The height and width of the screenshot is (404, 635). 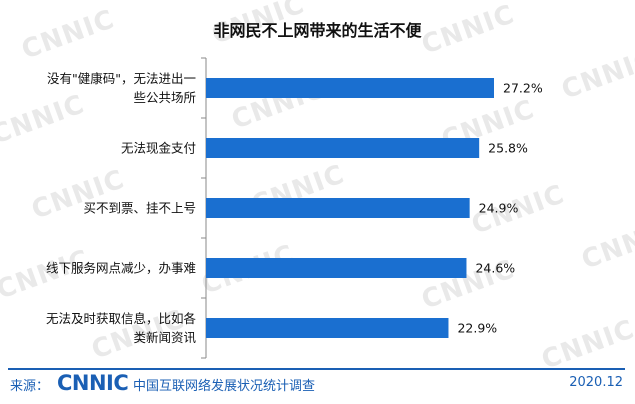 I want to click on category-label: 没有"健康码"，无法进出一, so click(x=121, y=78).